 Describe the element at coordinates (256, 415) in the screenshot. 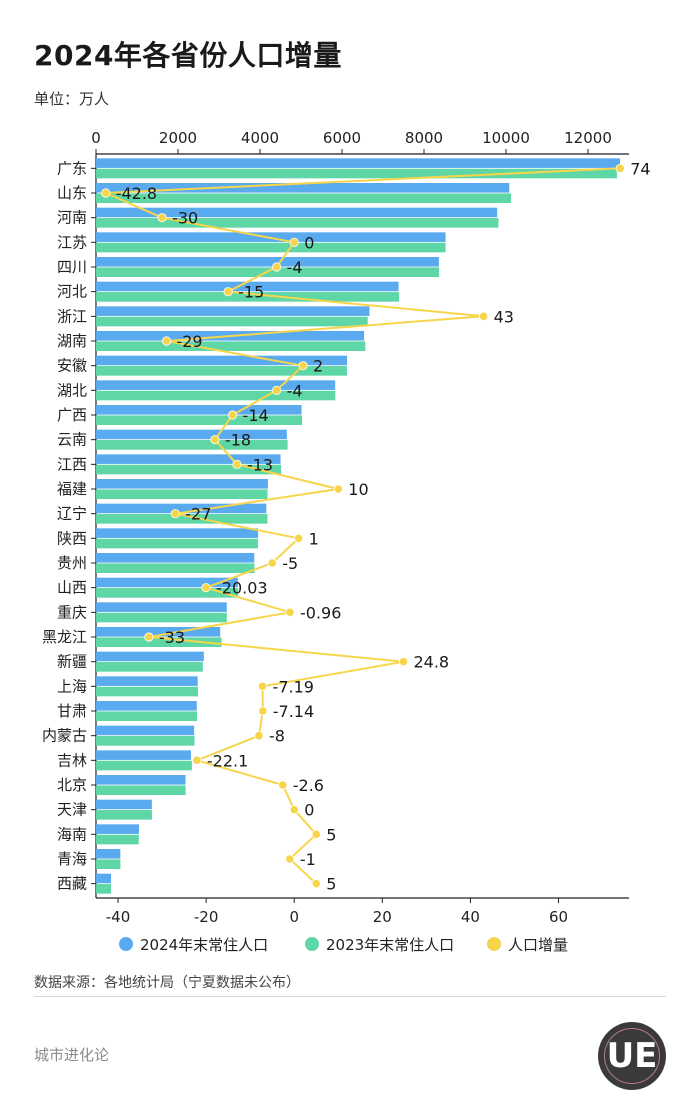

I see `increment-data-label: -14` at that location.